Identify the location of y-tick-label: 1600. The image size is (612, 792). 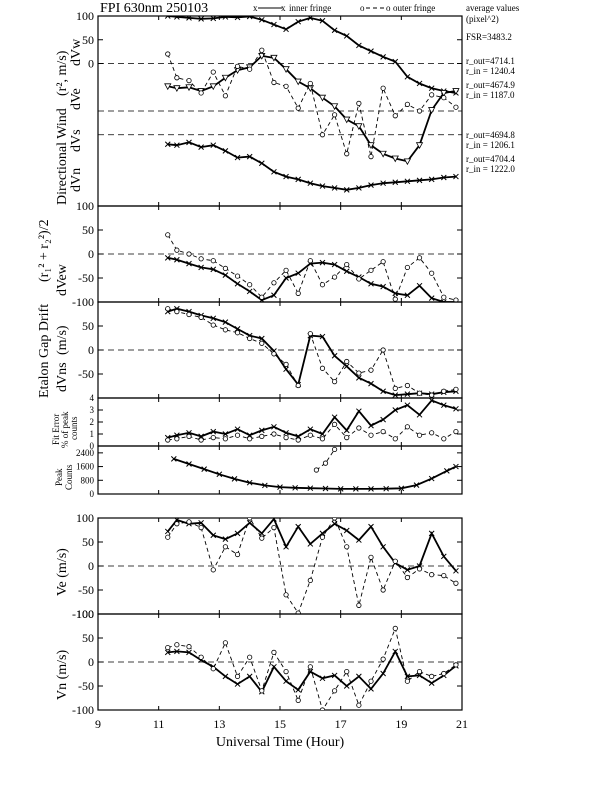
(85, 467).